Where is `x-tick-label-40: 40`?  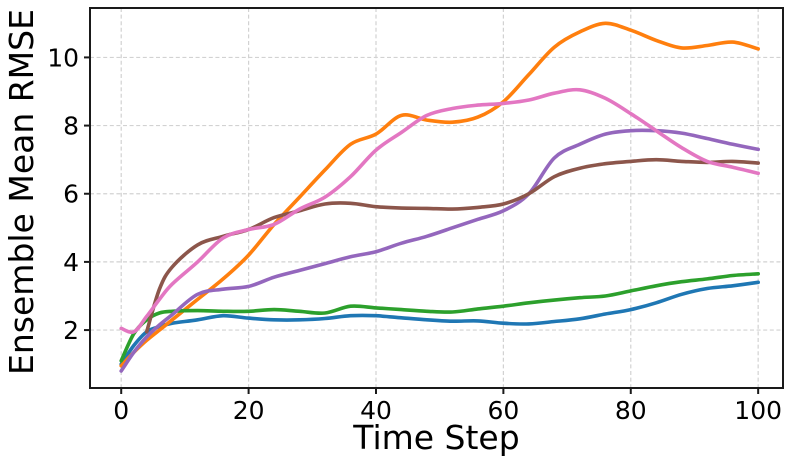 x-tick-label-40: 40 is located at coordinates (376, 410).